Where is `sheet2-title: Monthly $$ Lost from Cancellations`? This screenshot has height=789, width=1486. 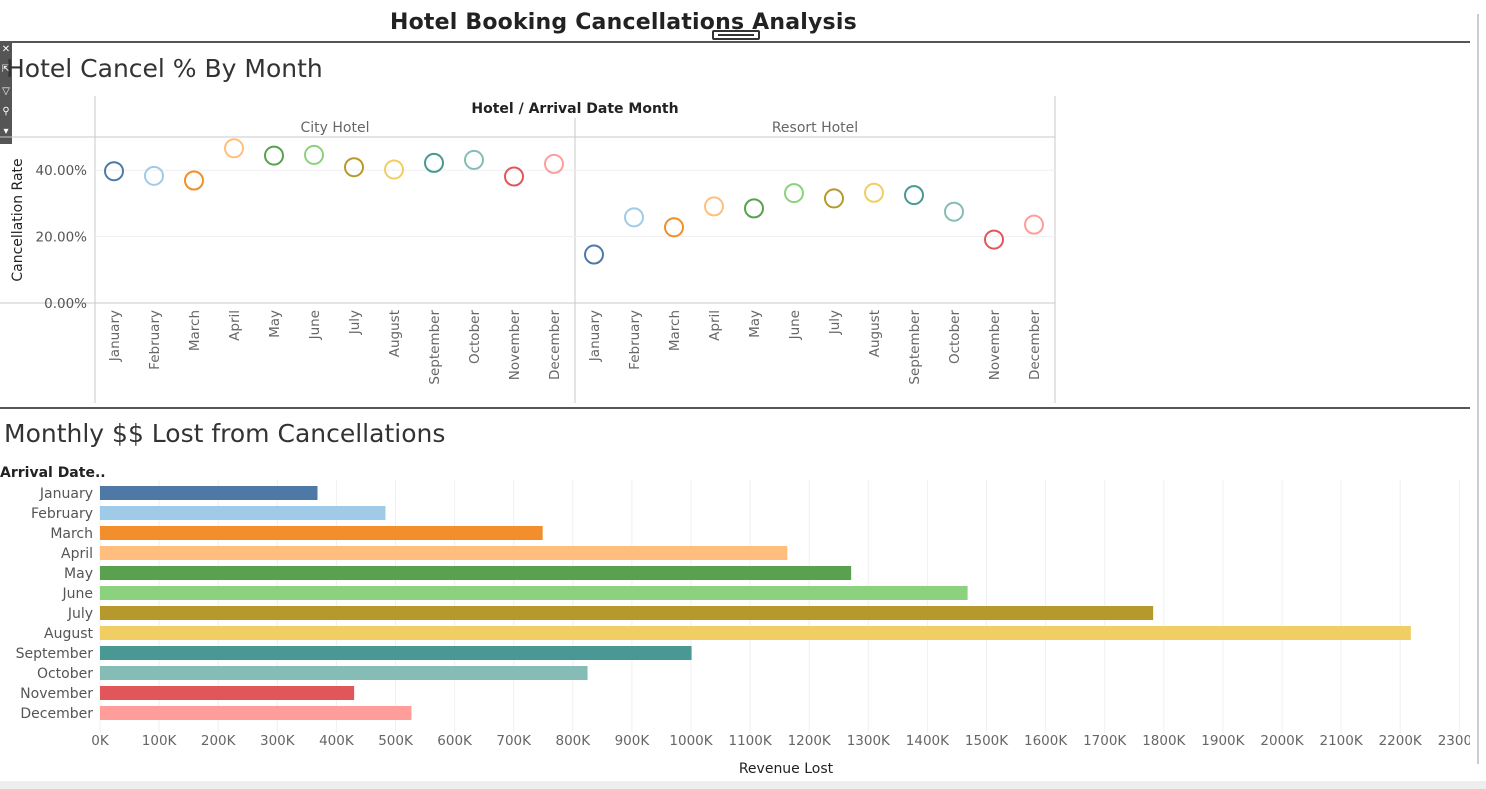
sheet2-title: Monthly $$ Lost from Cancellations is located at coordinates (225, 433).